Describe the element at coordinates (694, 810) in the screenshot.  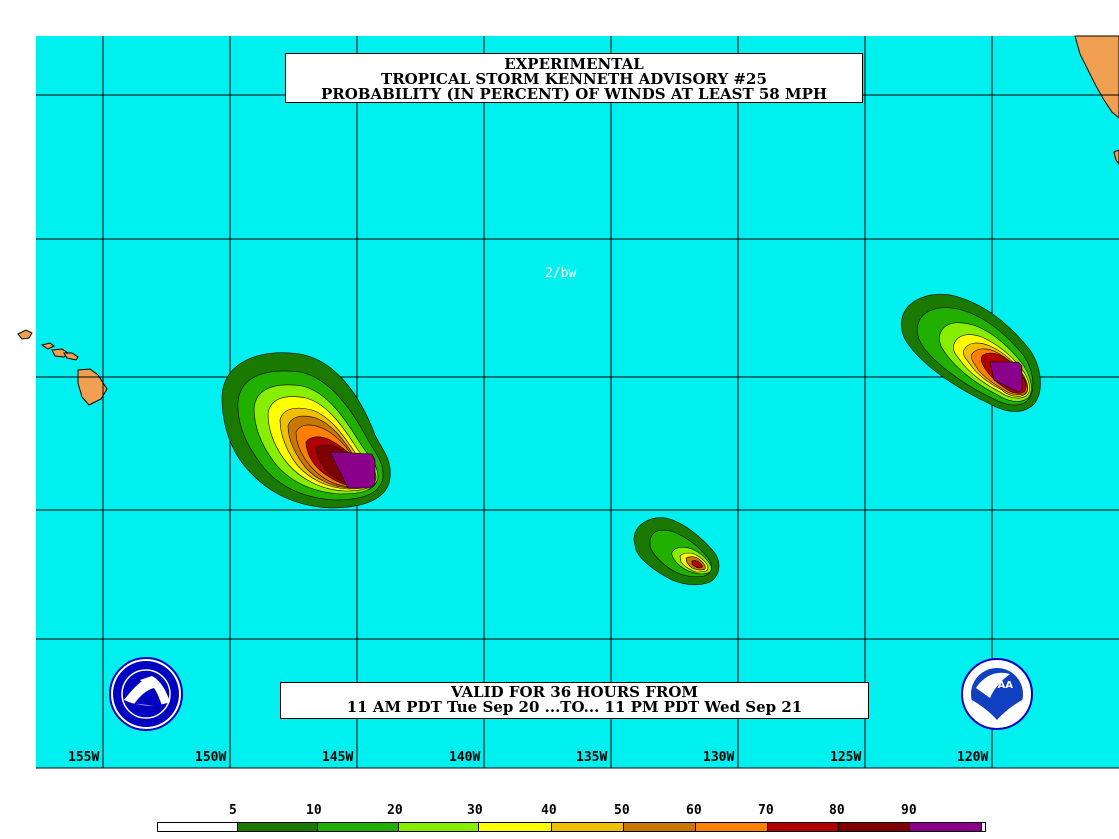
I see `legend-label: 60` at that location.